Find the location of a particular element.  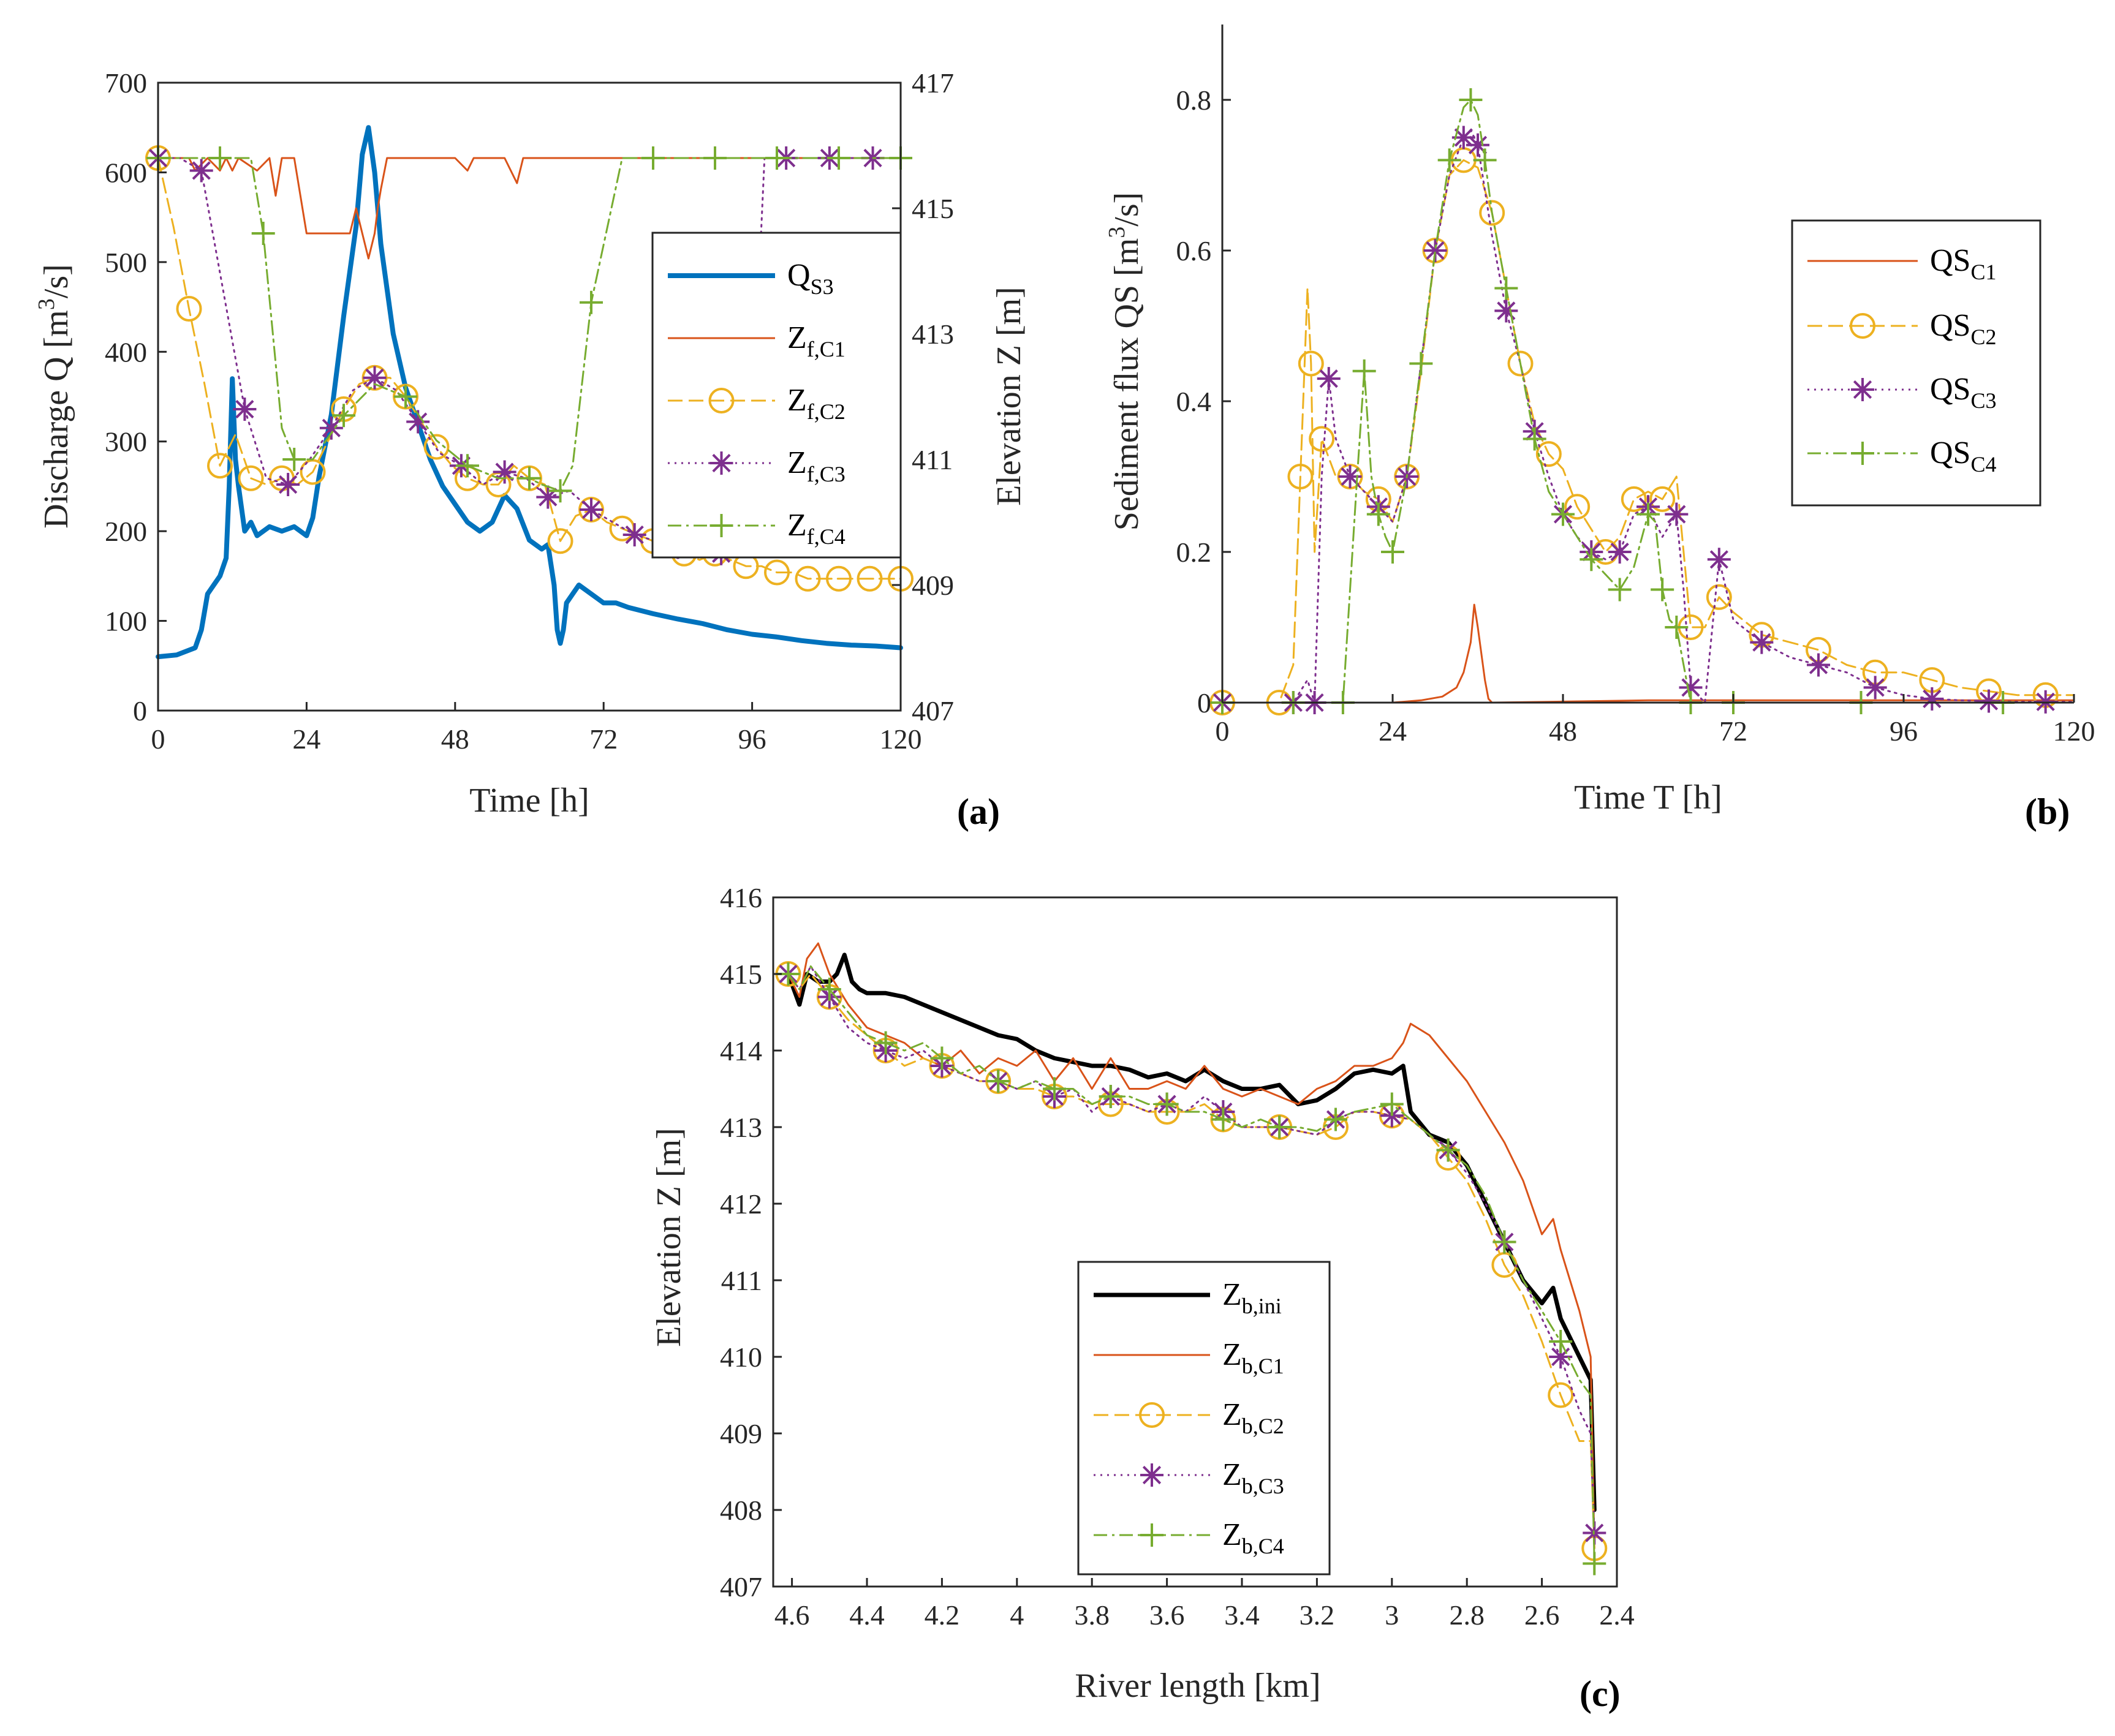

legend-b-QSC4-marker is located at coordinates (1862, 453).